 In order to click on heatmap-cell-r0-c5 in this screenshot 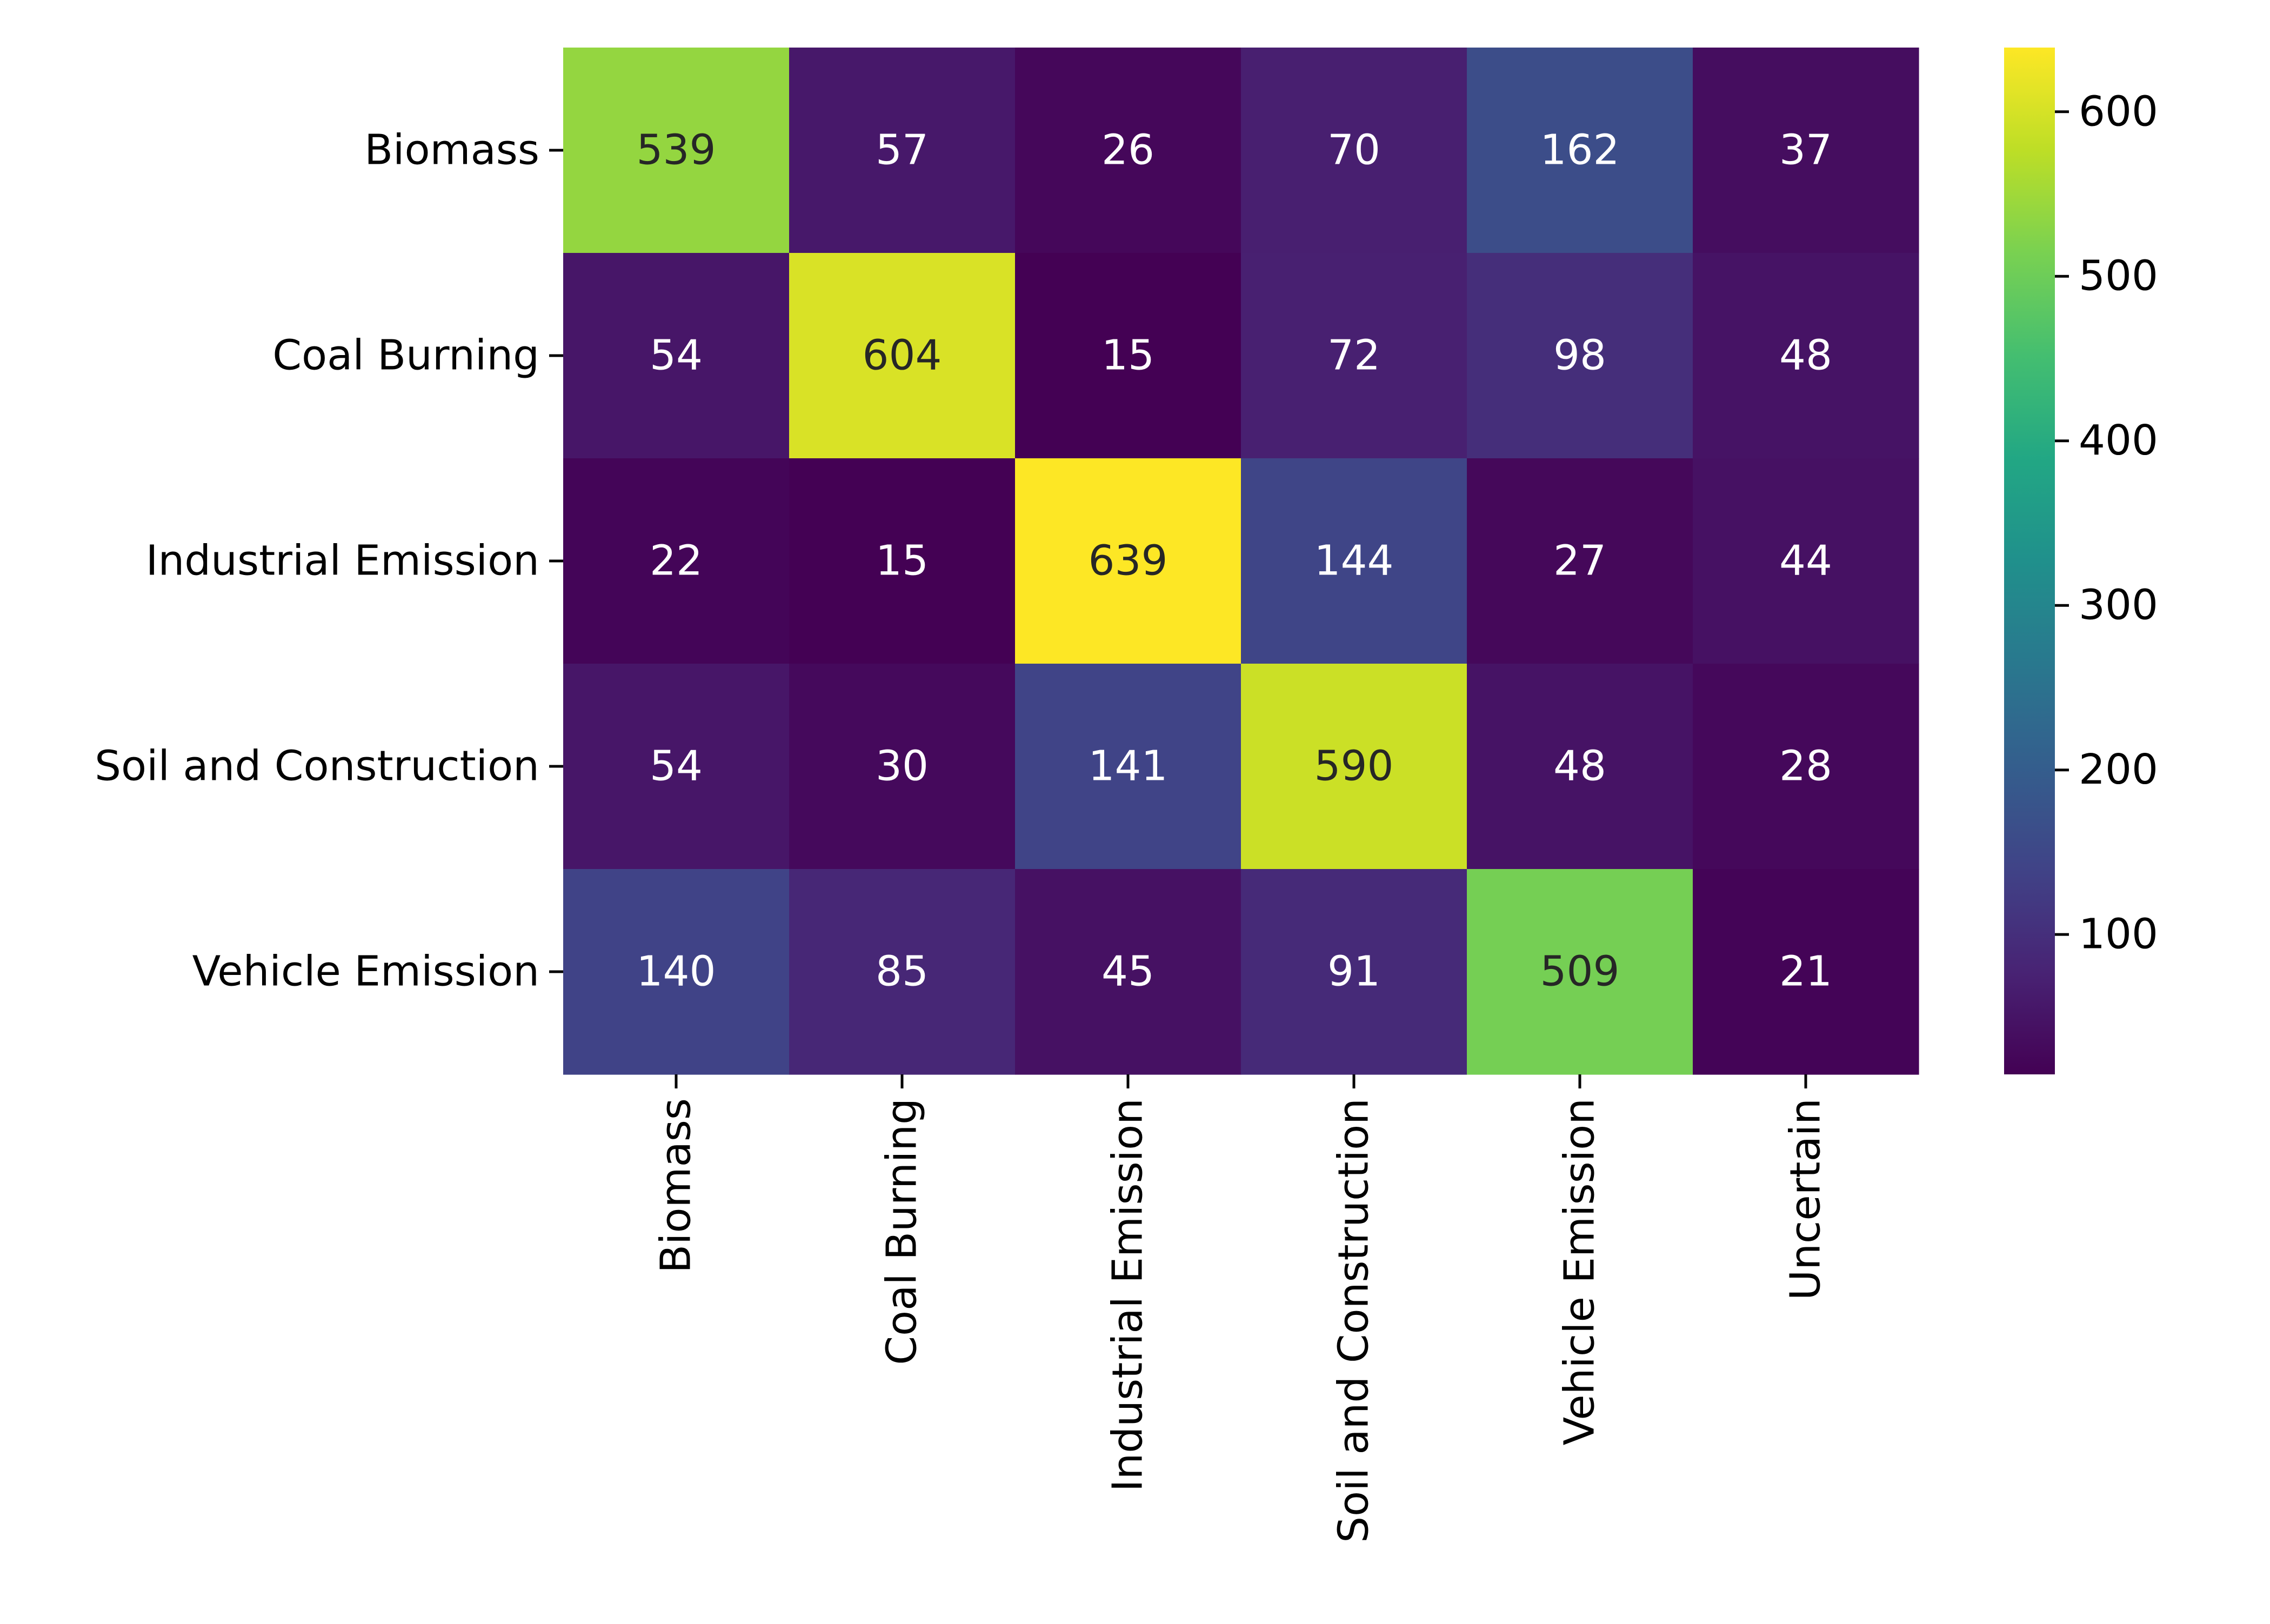, I will do `click(1806, 151)`.